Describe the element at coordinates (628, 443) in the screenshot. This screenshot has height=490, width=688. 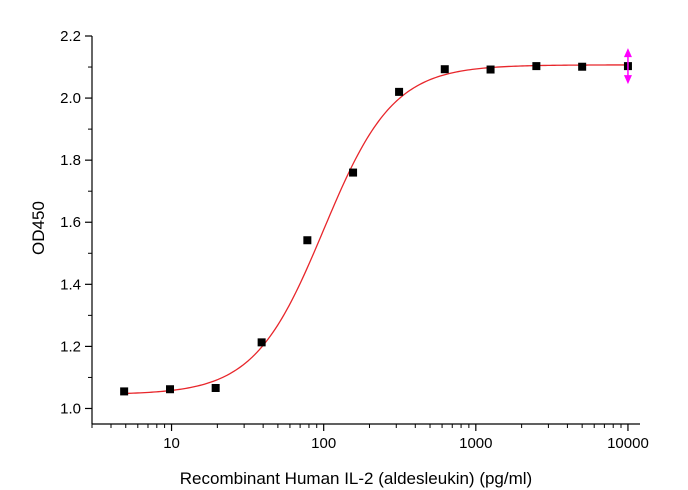
I see `x-tick-label: 10000` at that location.